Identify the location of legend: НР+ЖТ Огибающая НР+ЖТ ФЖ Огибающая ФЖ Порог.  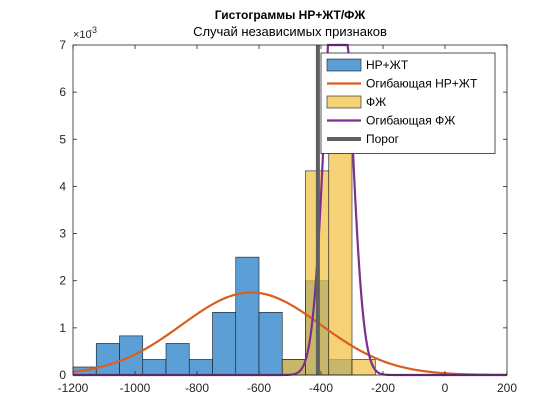
(408, 103).